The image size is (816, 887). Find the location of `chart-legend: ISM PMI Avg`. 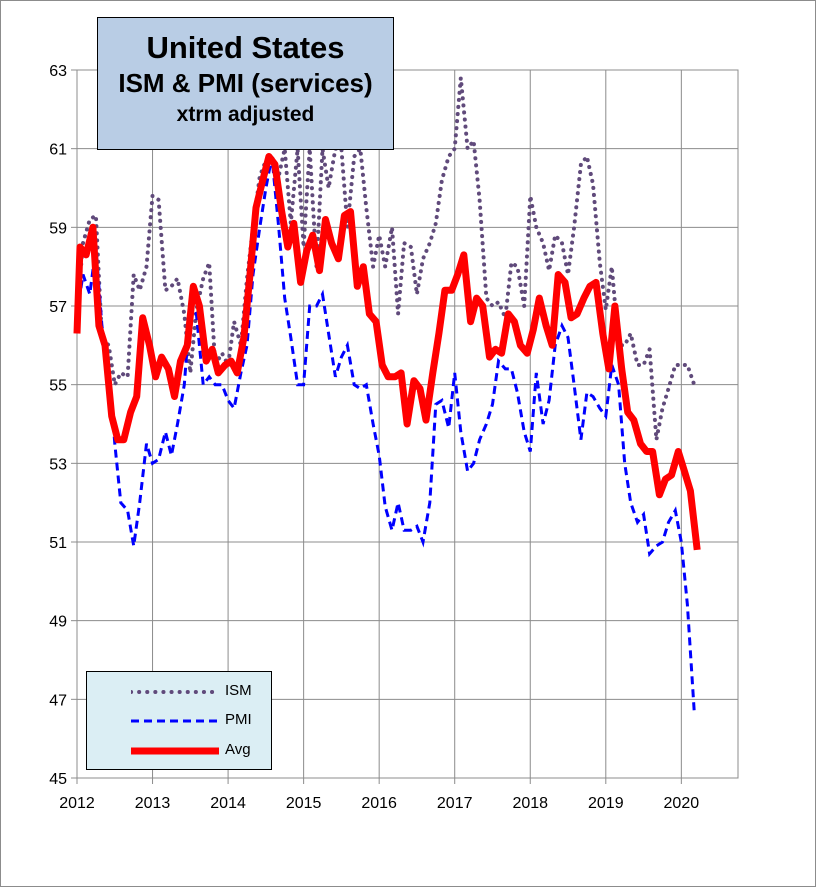

chart-legend: ISM PMI Avg is located at coordinates (179, 720).